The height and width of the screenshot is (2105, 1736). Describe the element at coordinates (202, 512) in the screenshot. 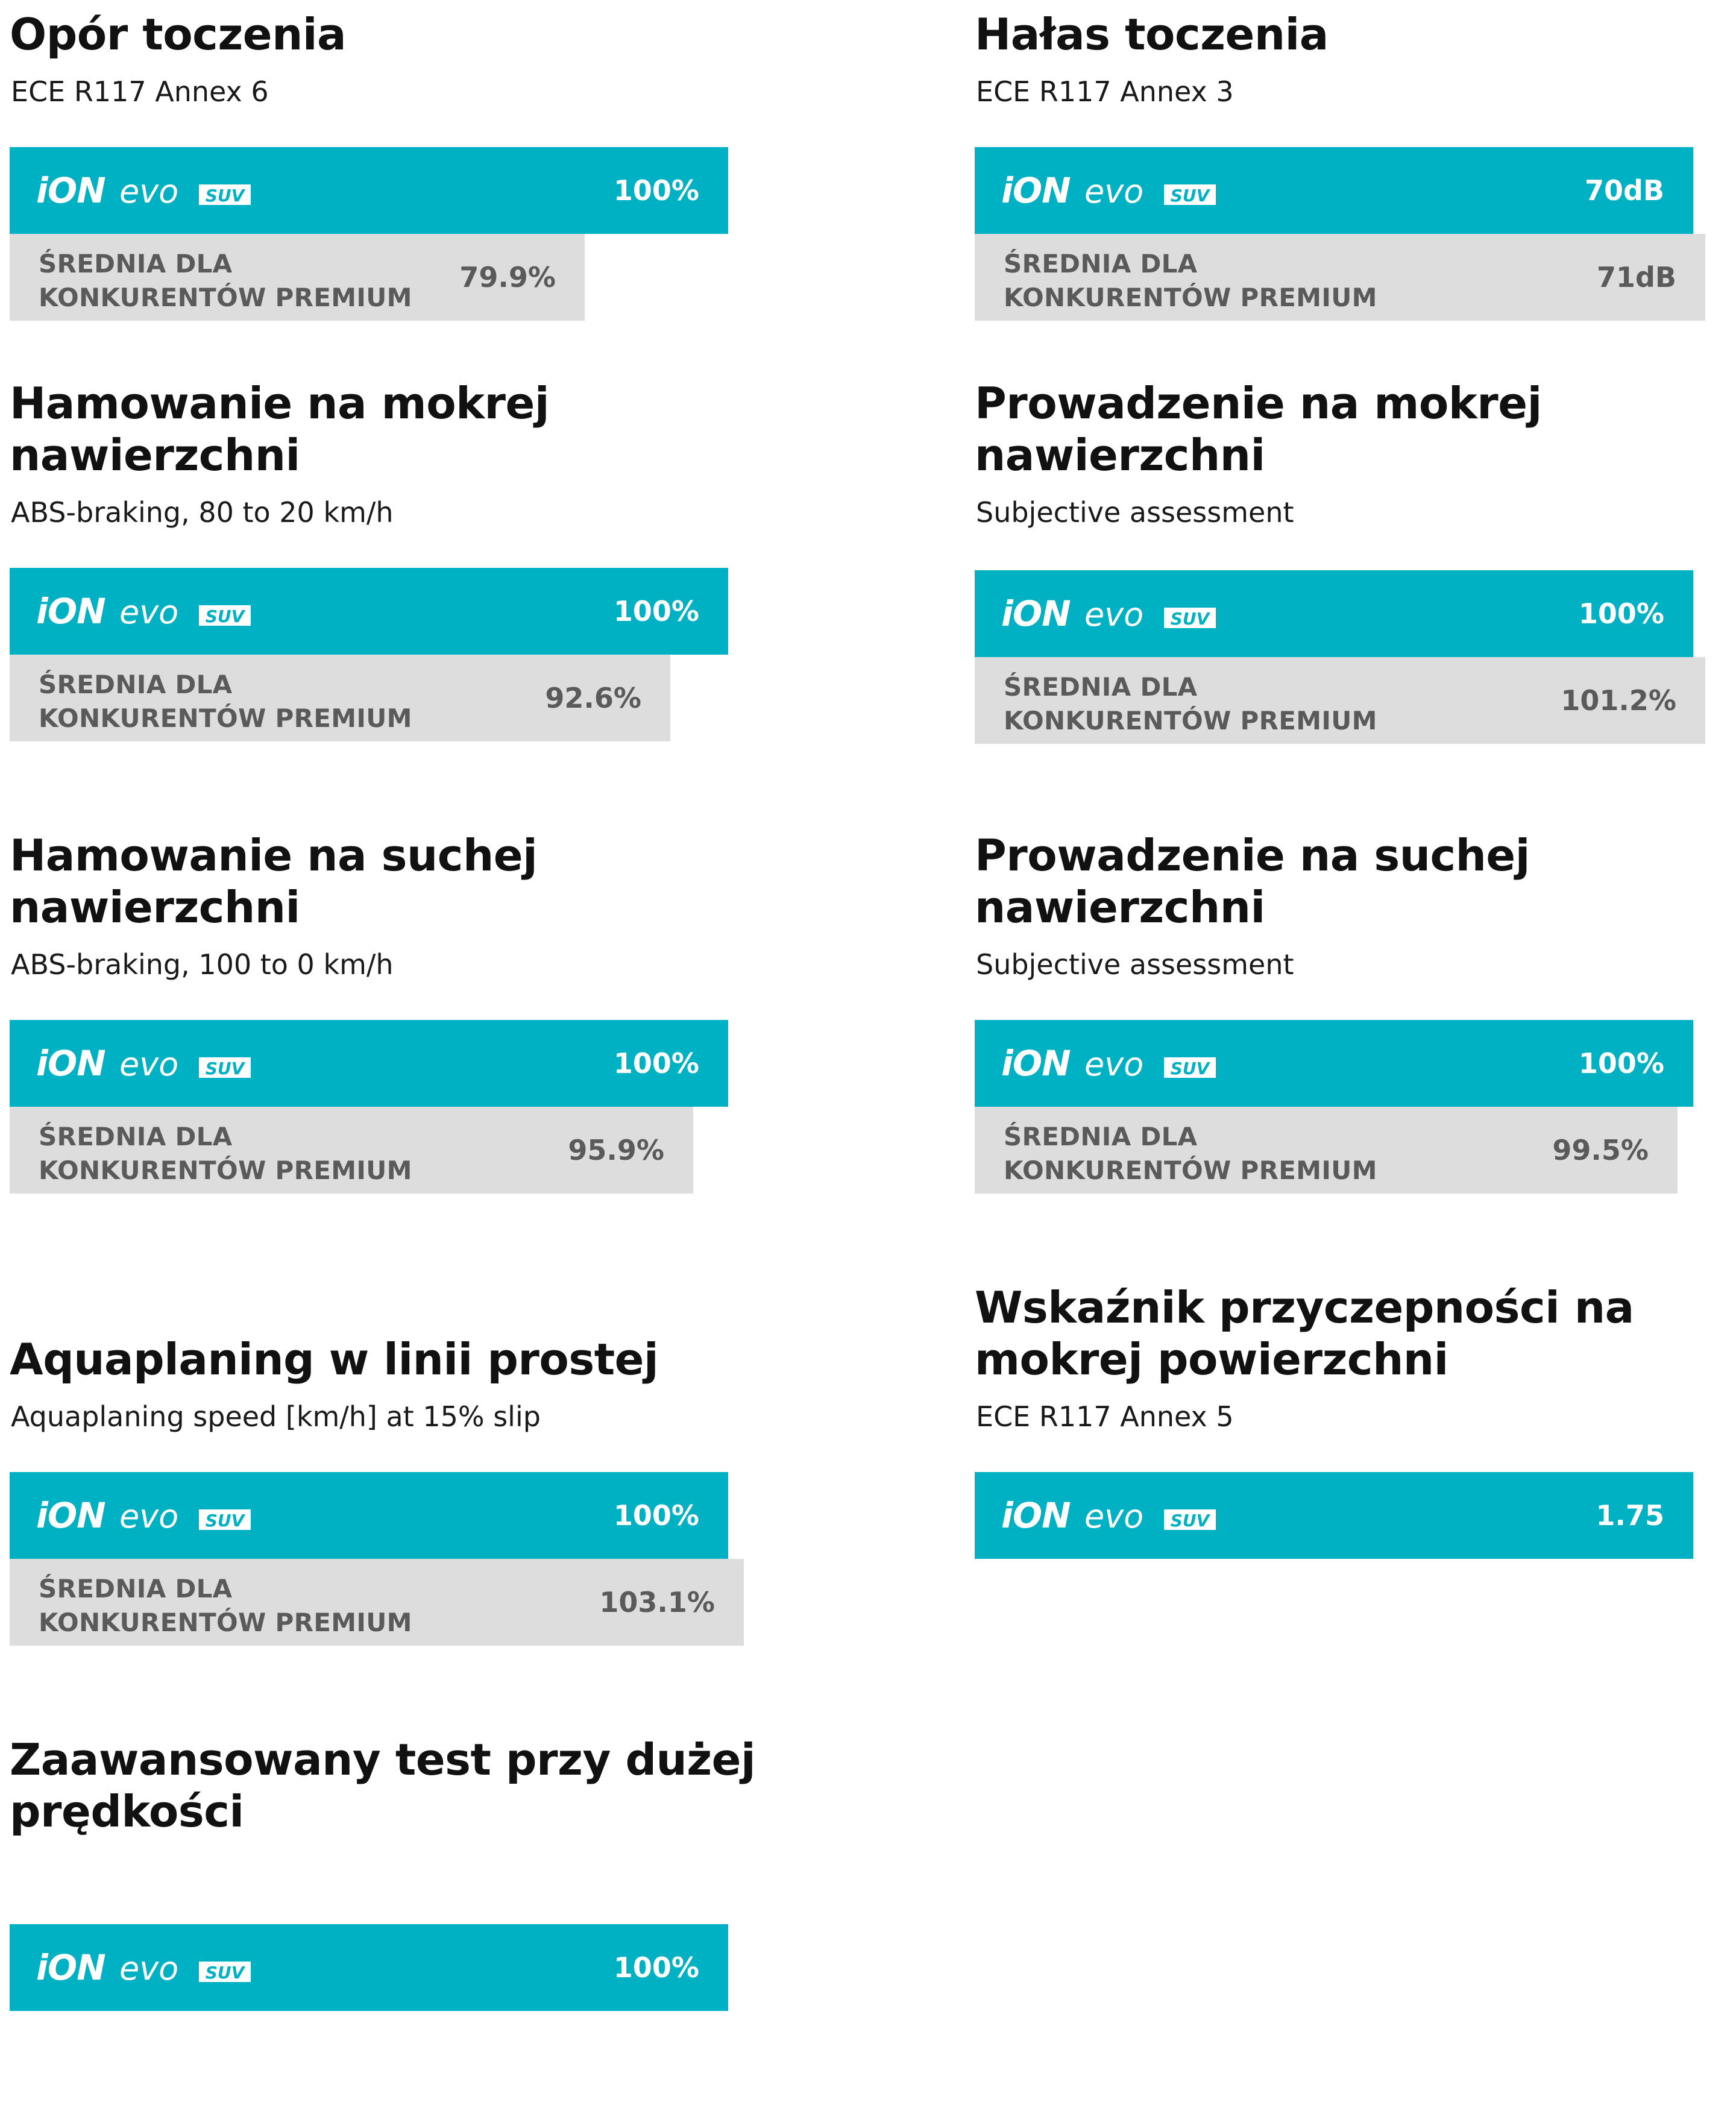

I see `chart-subtitle: ABS-braking, 80 to 20 km/h` at that location.